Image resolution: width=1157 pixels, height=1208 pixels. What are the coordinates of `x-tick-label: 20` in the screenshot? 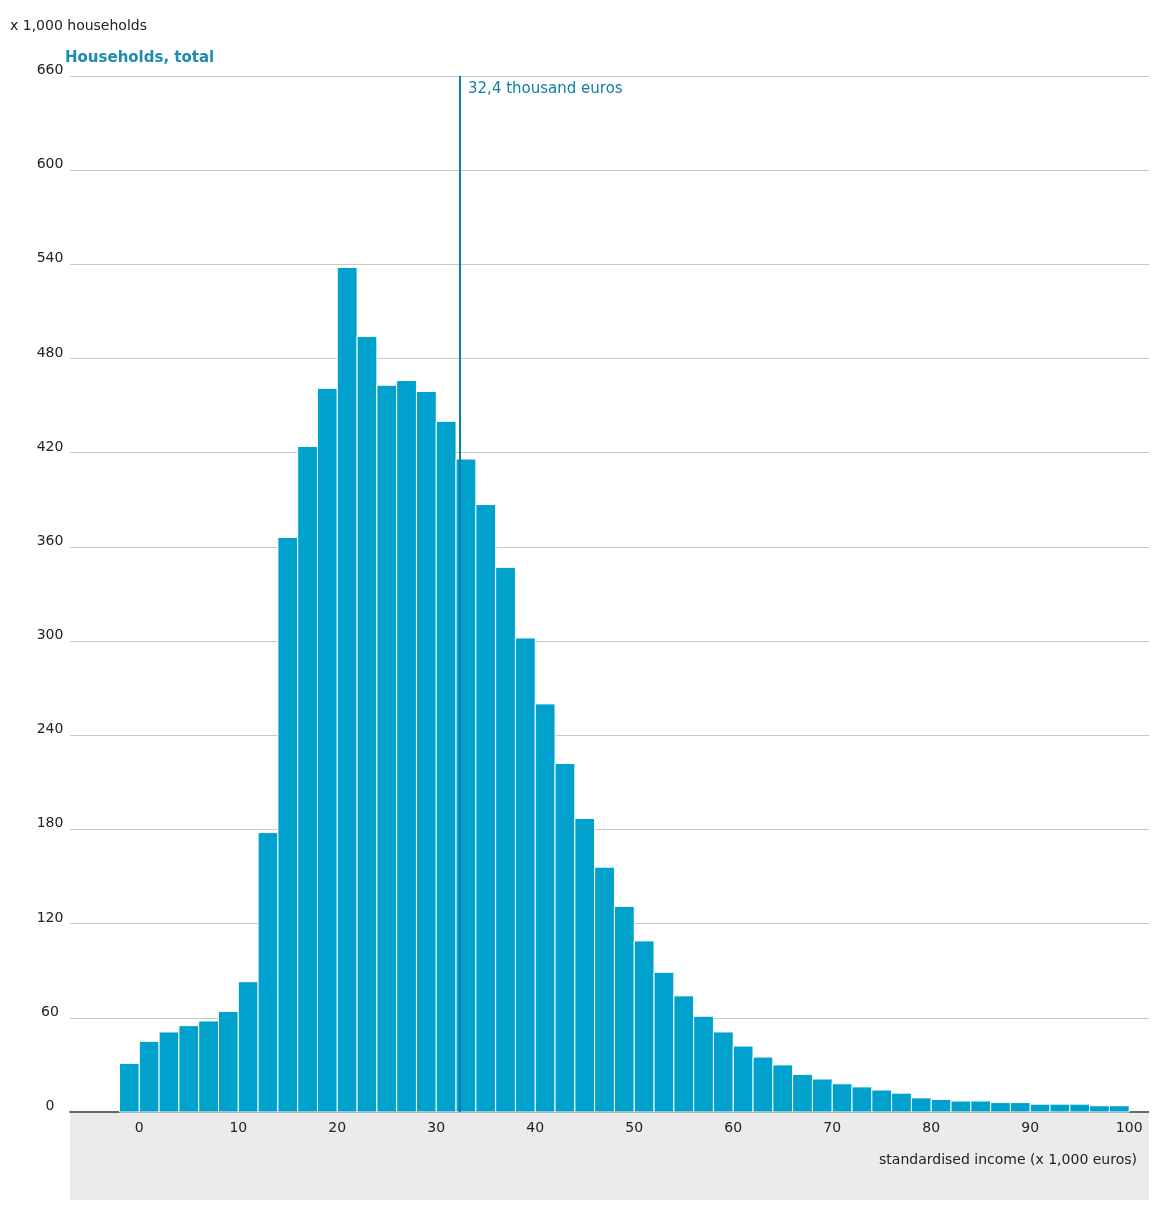 It's located at (337, 1127).